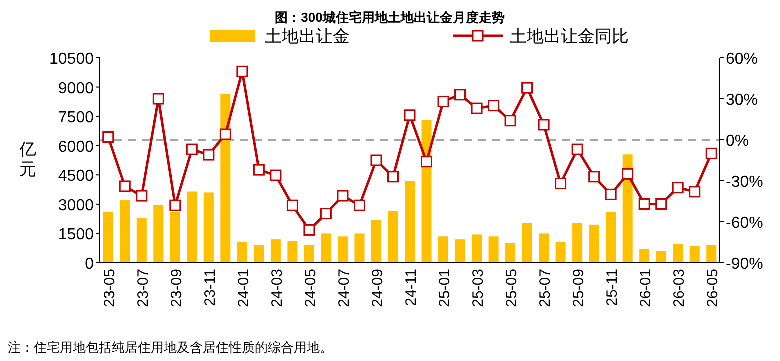 This screenshot has width=780, height=361. Describe the element at coordinates (170, 347) in the screenshot. I see `text: 注：住宅用地包括纯居住用地及含居住性质的综合用地。` at that location.